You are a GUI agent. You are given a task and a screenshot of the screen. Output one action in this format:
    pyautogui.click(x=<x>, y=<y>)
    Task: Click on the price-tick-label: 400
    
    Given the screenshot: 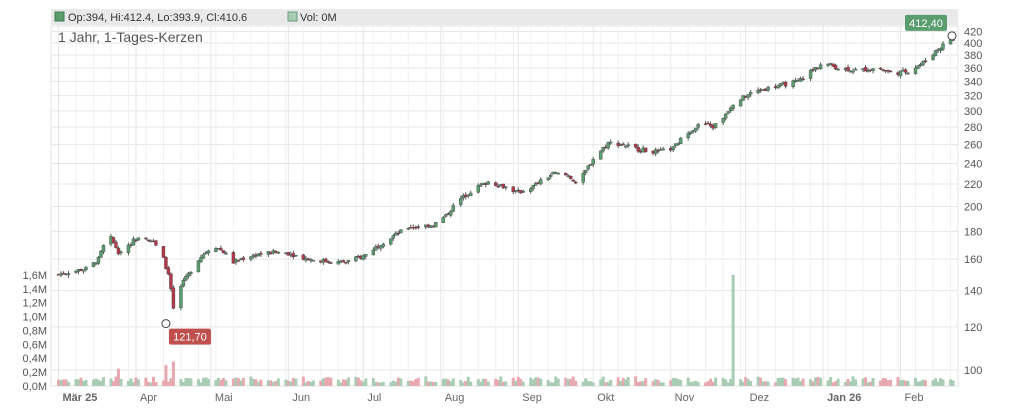 What is the action you would take?
    pyautogui.click(x=973, y=44)
    